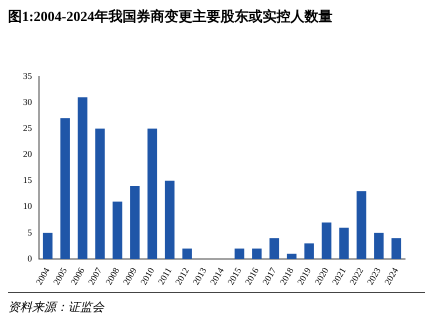 The width and height of the screenshot is (433, 321). I want to click on y-tick-label: 20, so click(27, 154).